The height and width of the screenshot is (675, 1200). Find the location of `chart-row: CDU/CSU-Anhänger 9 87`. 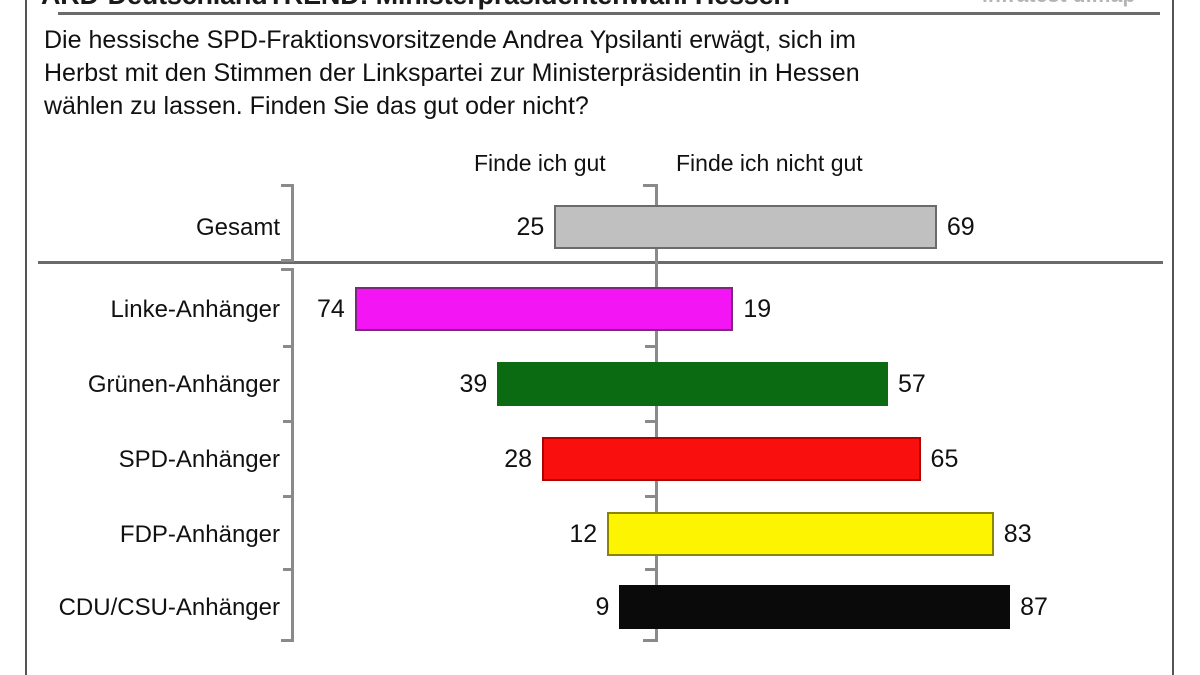

chart-row: CDU/CSU-Anhänger 9 87 is located at coordinates (600, 607).